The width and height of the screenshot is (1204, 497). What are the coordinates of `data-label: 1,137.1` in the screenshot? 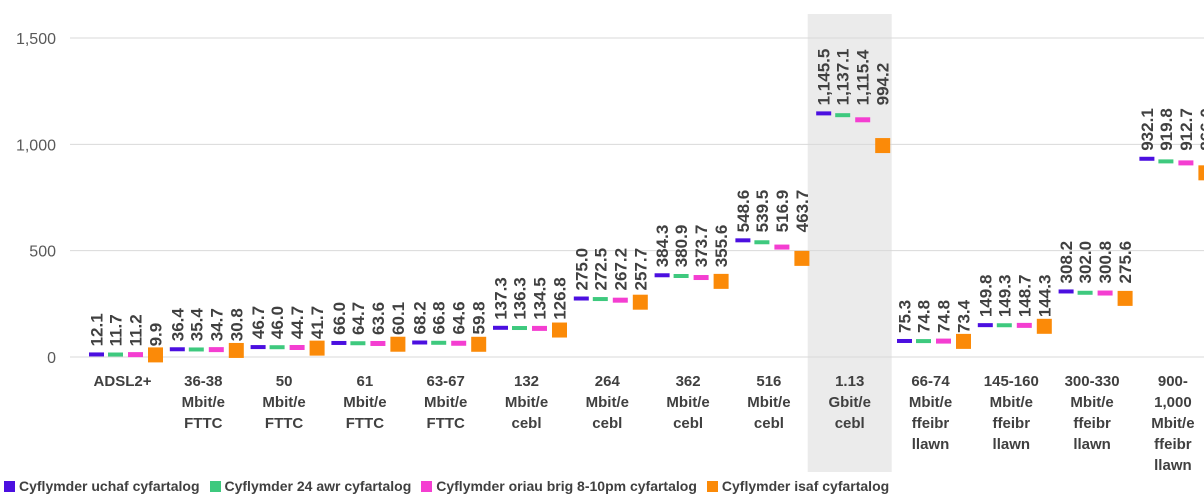 It's located at (843, 77).